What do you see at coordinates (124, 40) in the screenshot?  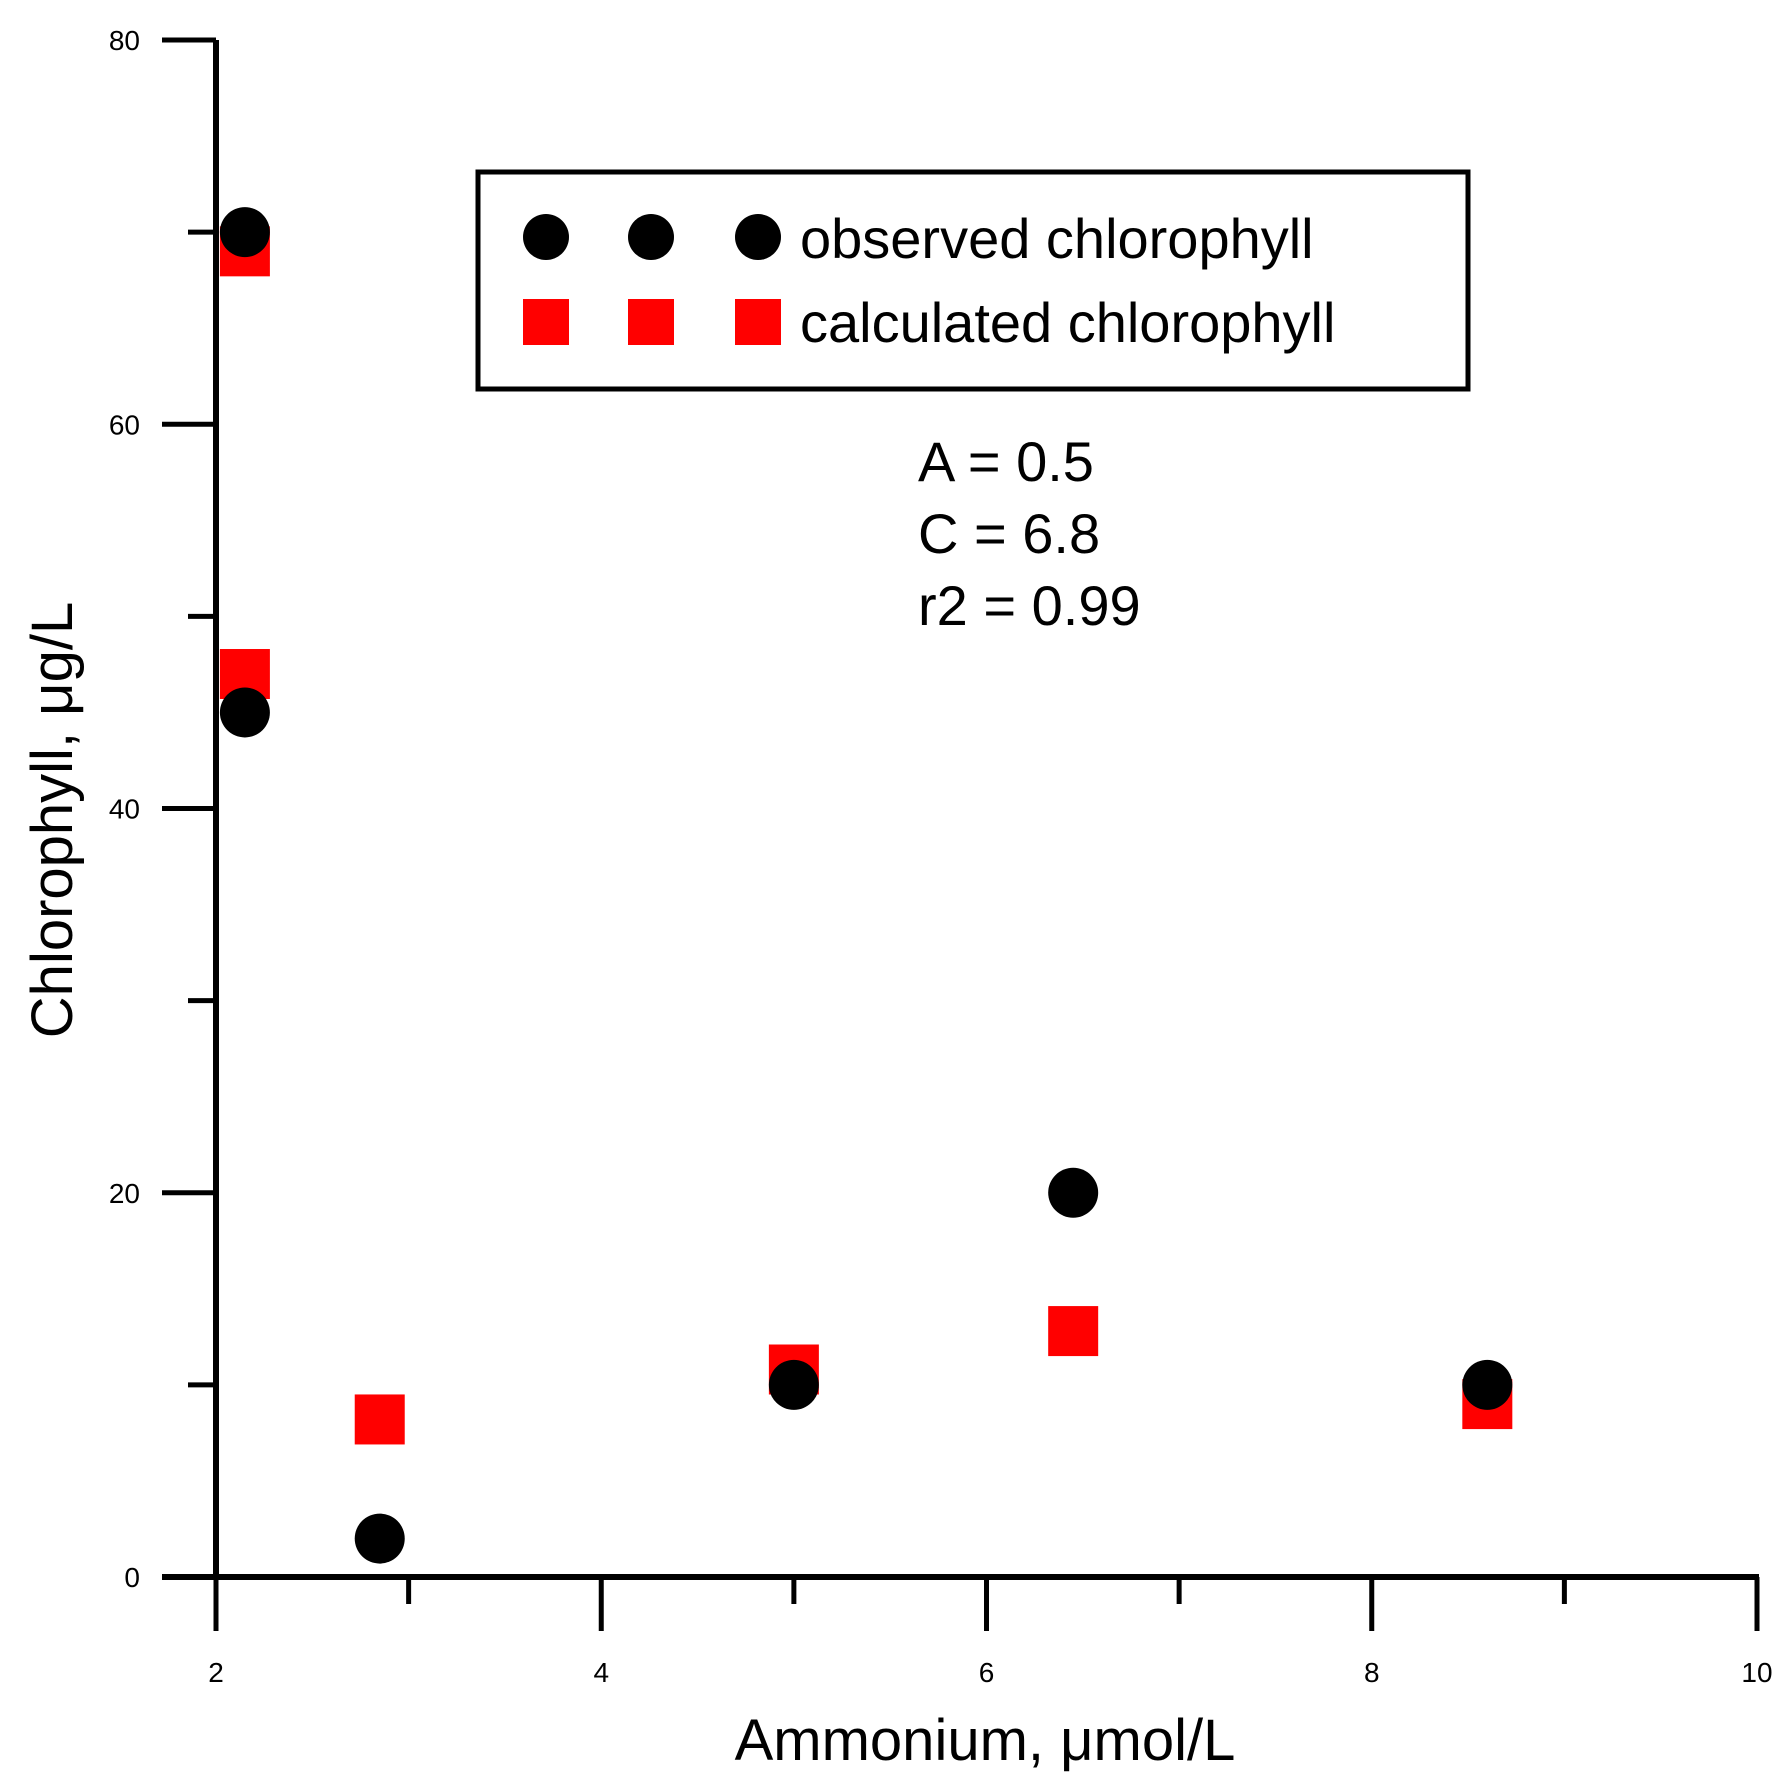 I see `y-tick-label: 80` at bounding box center [124, 40].